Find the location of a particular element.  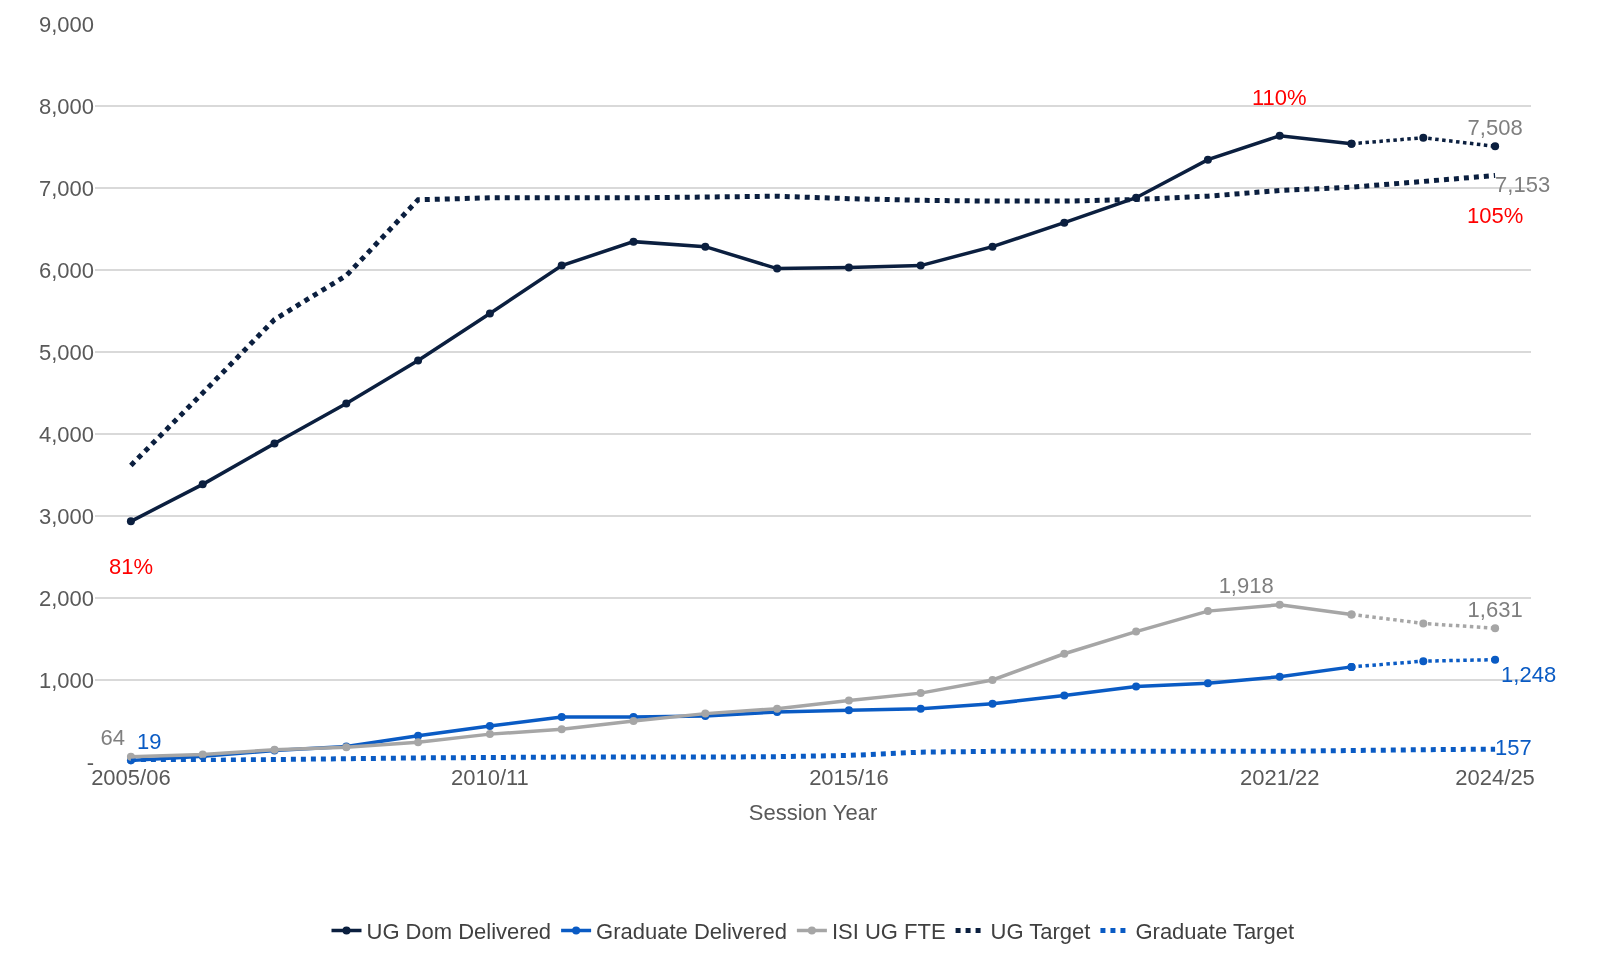

legend-label: Graduate Target is located at coordinates (1215, 931).